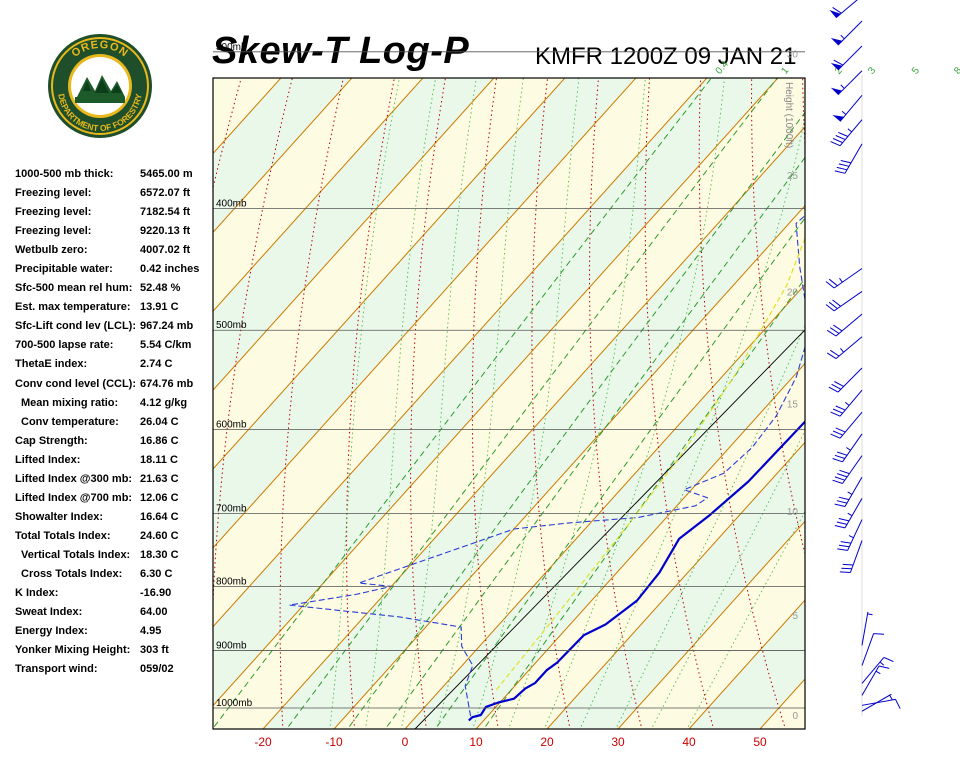 Image resolution: width=960 pixels, height=768 pixels. What do you see at coordinates (72, 573) in the screenshot?
I see `index-label: Cross Totals Index:` at bounding box center [72, 573].